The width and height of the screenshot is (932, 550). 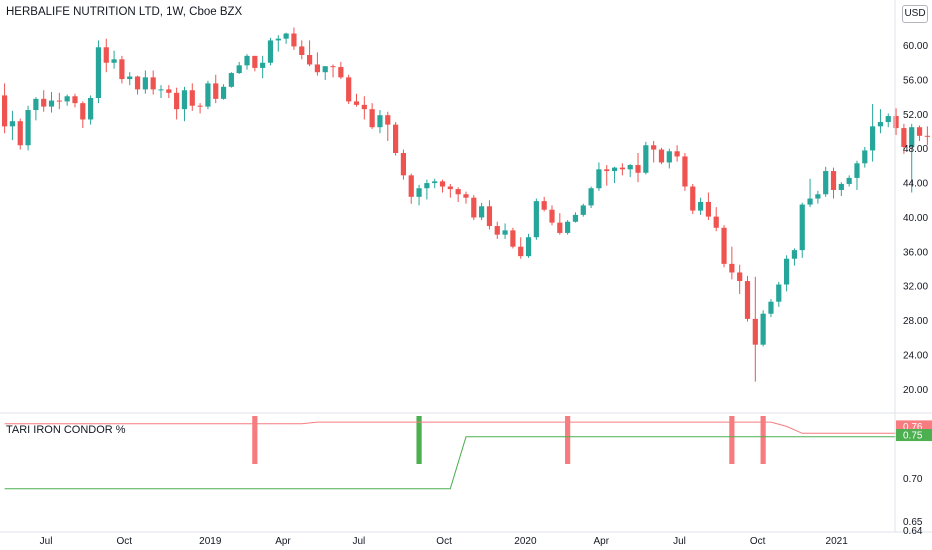 I want to click on price-tick-label: 32.00, so click(x=915, y=287).